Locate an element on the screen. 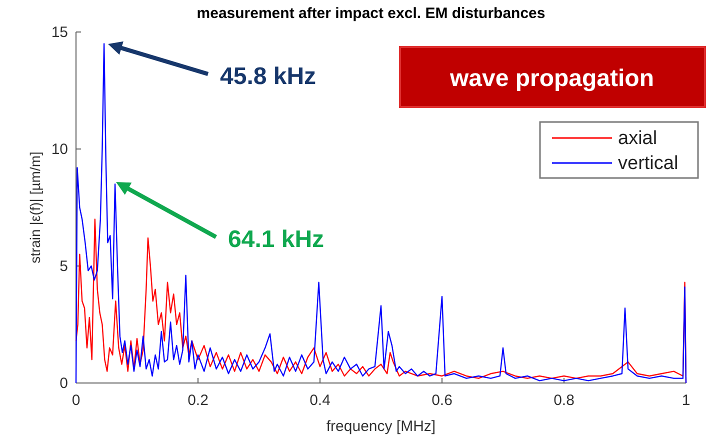 The height and width of the screenshot is (446, 707). legend-label: axial is located at coordinates (638, 138).